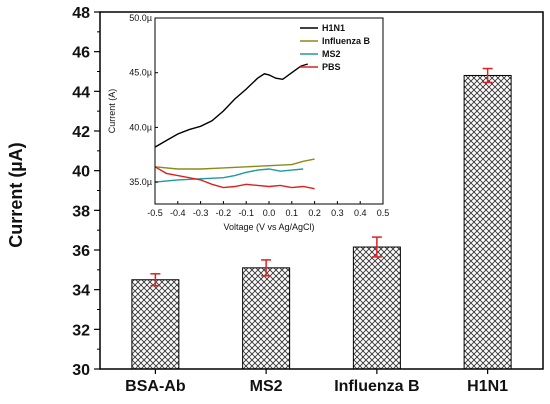 The height and width of the screenshot is (404, 550). I want to click on y-tick-label: 42, so click(81, 132).